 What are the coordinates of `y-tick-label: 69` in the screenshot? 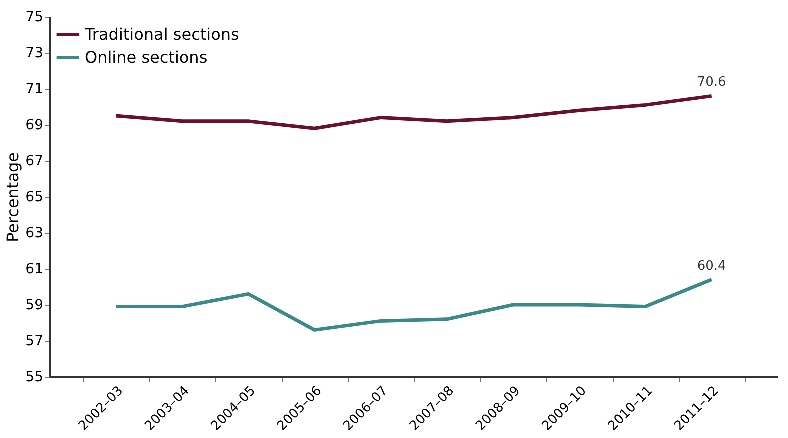 It's located at (35, 126).